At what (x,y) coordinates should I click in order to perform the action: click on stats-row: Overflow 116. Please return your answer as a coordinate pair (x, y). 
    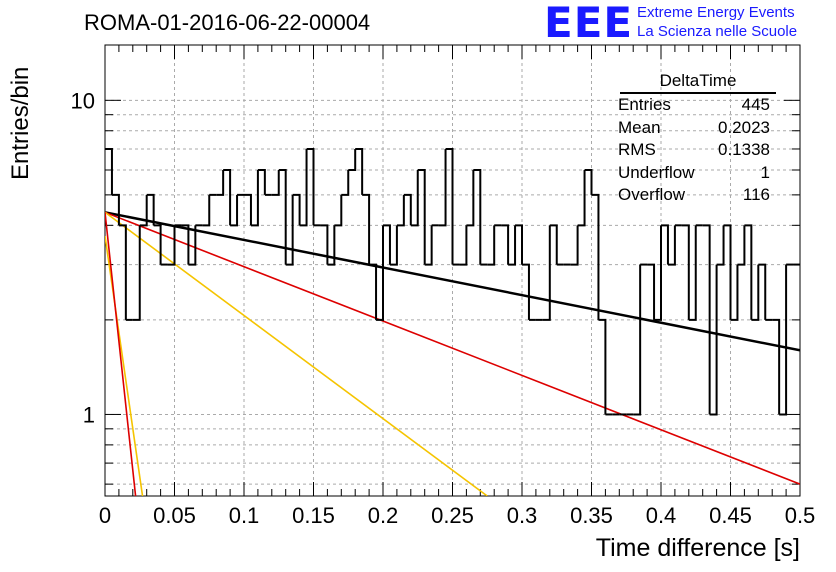
    Looking at the image, I should click on (694, 195).